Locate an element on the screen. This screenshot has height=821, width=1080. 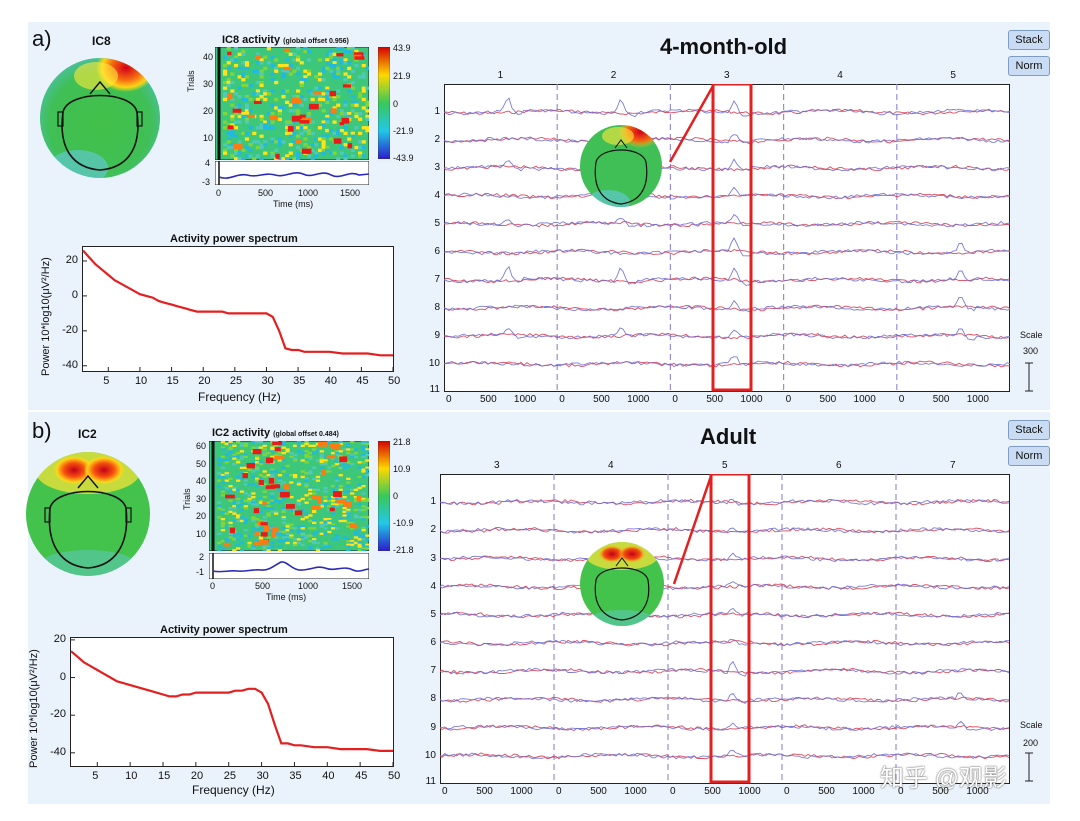
time-tick-b-1: 500 is located at coordinates (263, 586).